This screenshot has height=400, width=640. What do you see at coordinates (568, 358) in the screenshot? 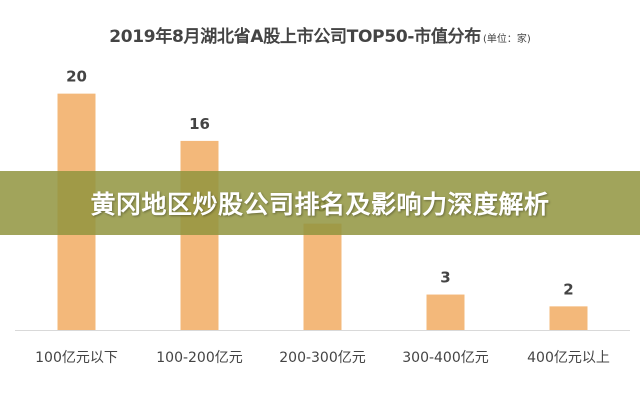
I see `x-tick-label: 400亿元以上` at bounding box center [568, 358].